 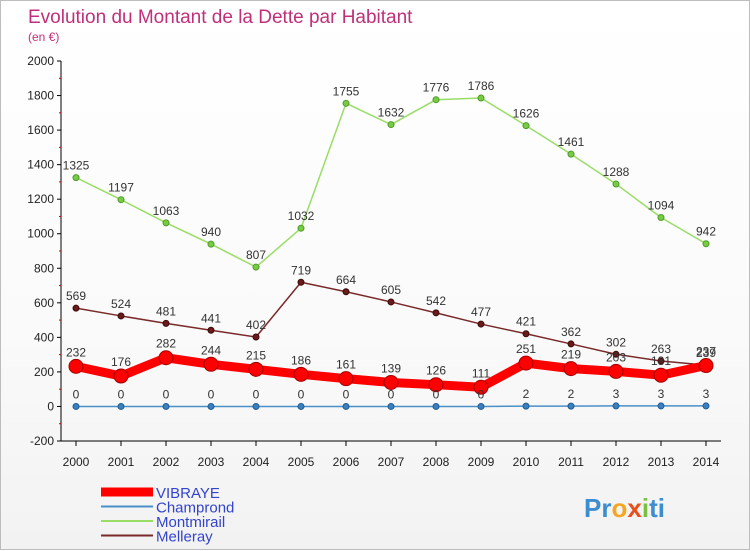 What do you see at coordinates (166, 462) in the screenshot?
I see `x-tick-label: 2002` at bounding box center [166, 462].